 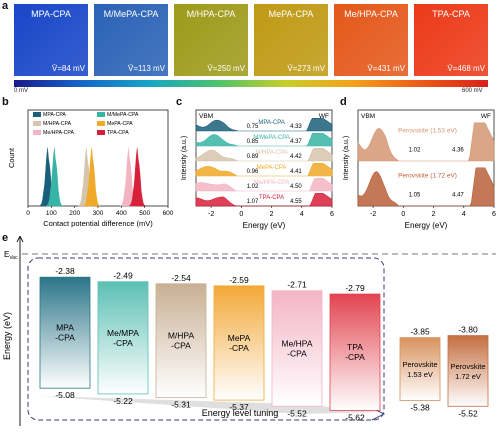 What do you see at coordinates (98, 213) in the screenshot?
I see `x-tick-label: 300` at bounding box center [98, 213].